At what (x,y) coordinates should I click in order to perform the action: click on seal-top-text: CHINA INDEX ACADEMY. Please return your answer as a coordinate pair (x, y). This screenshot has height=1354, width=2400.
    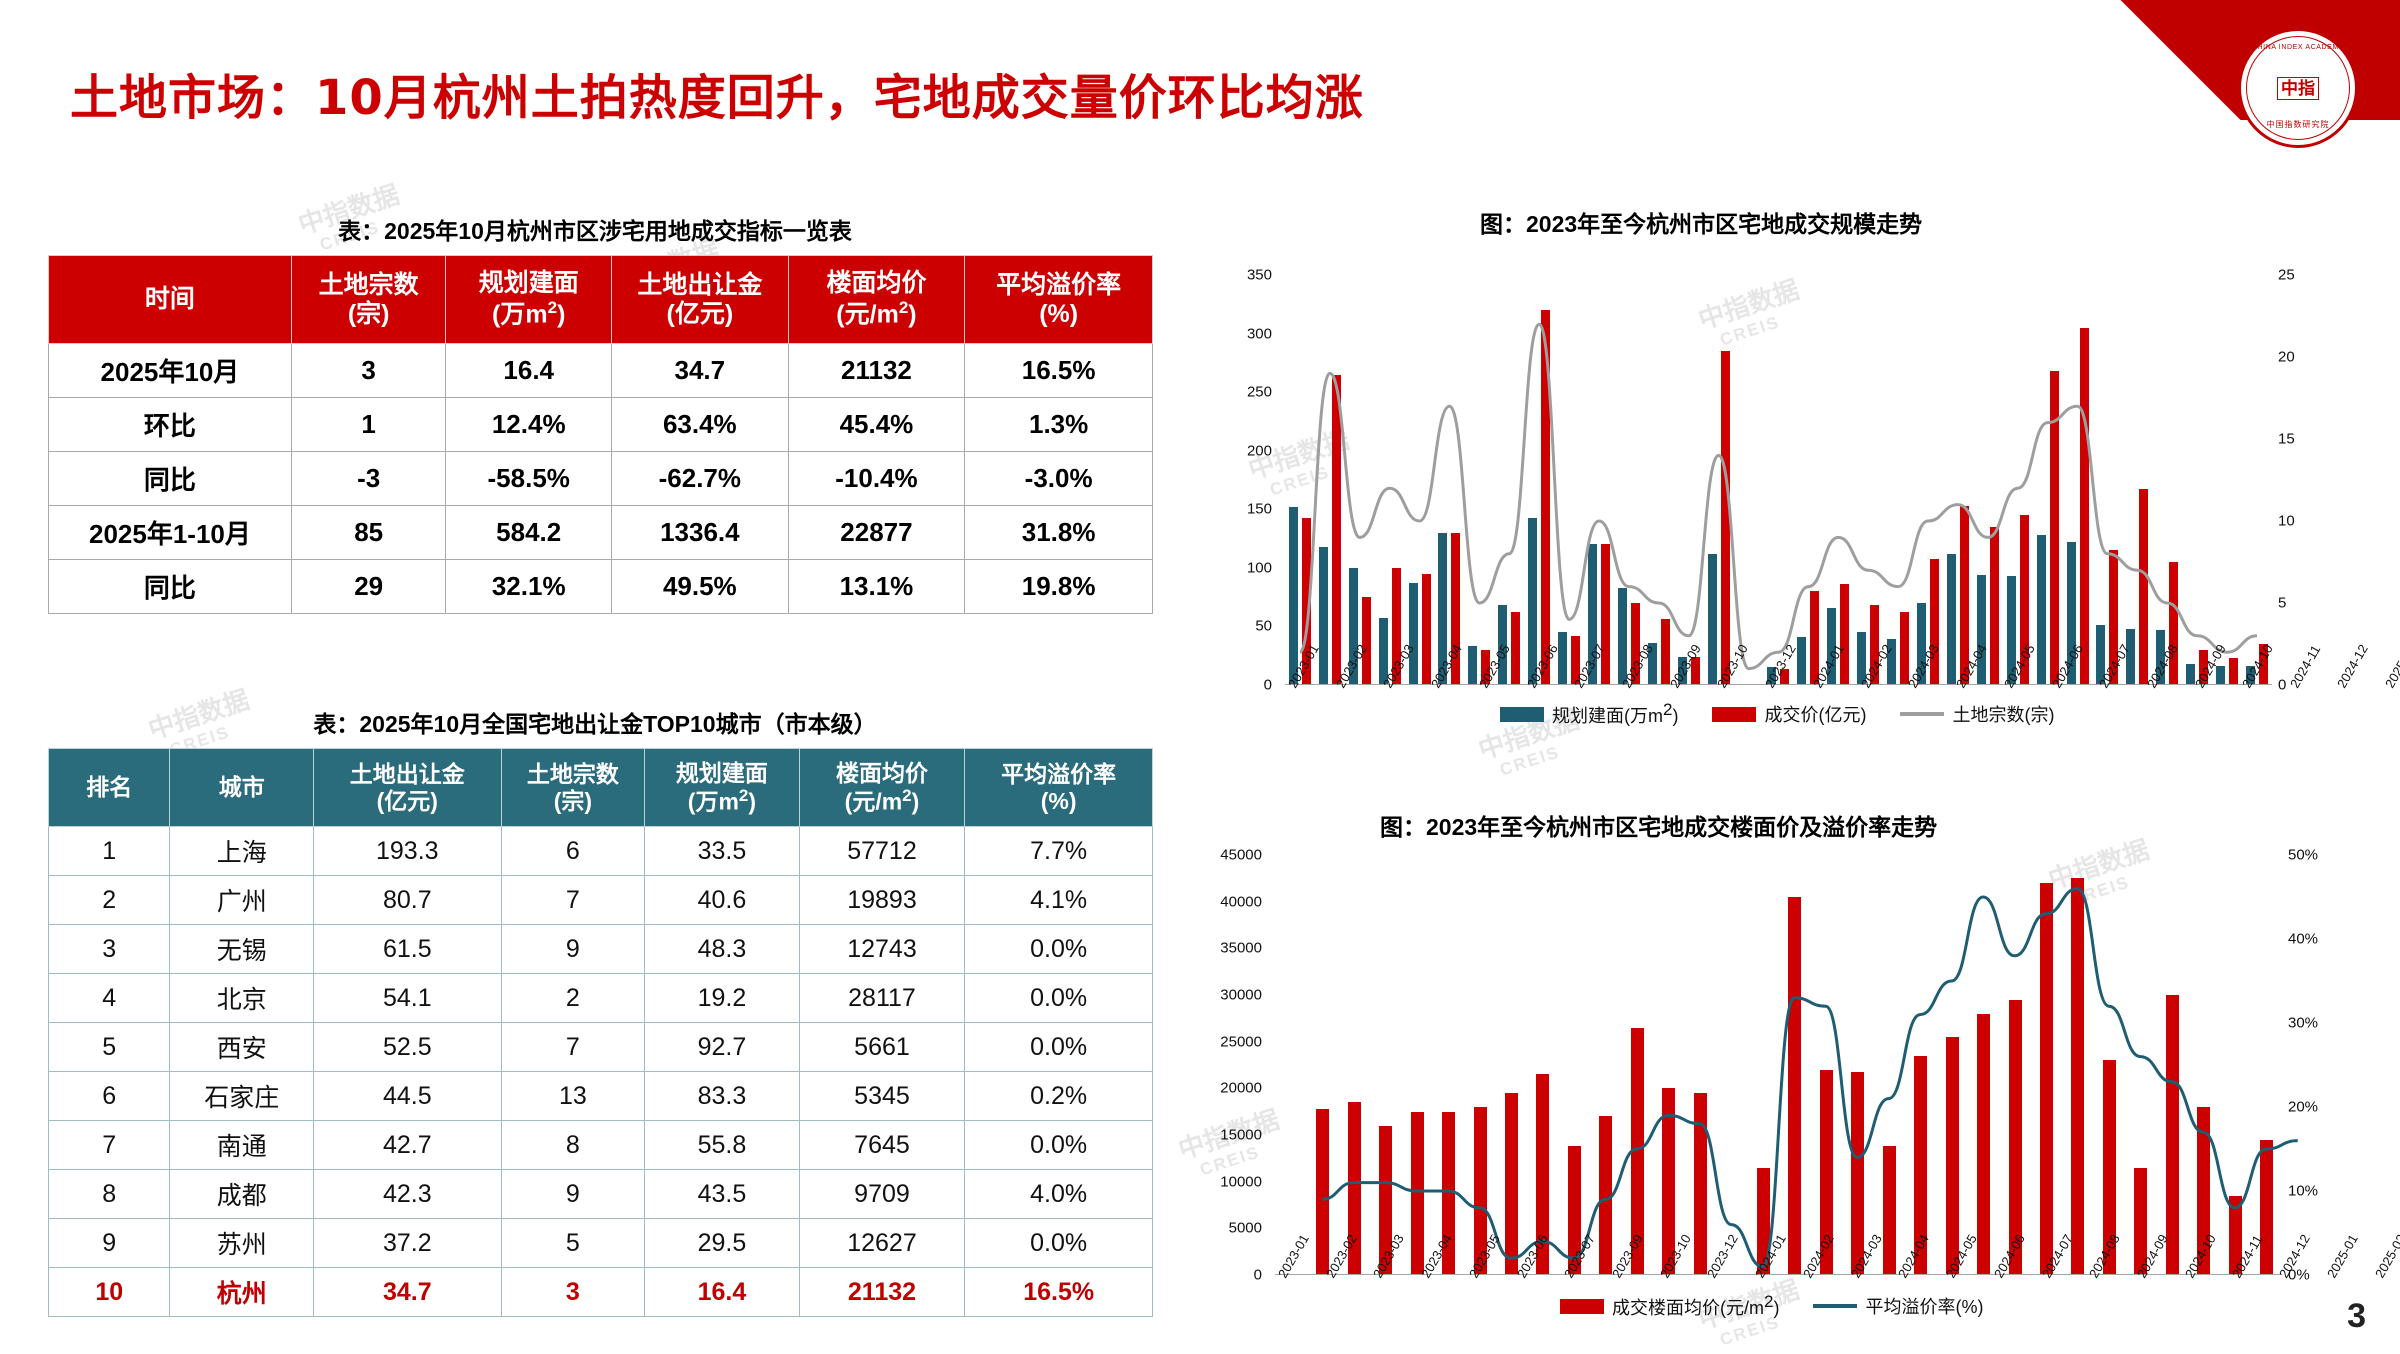
    Looking at the image, I should click on (2298, 47).